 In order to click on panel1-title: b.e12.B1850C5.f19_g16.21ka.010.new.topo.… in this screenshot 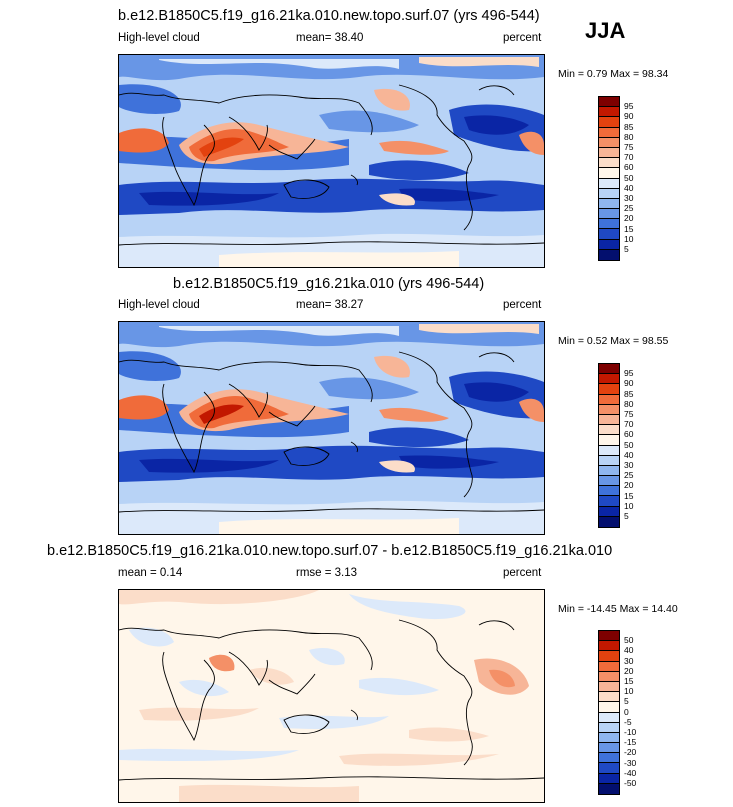, I will do `click(329, 16)`.